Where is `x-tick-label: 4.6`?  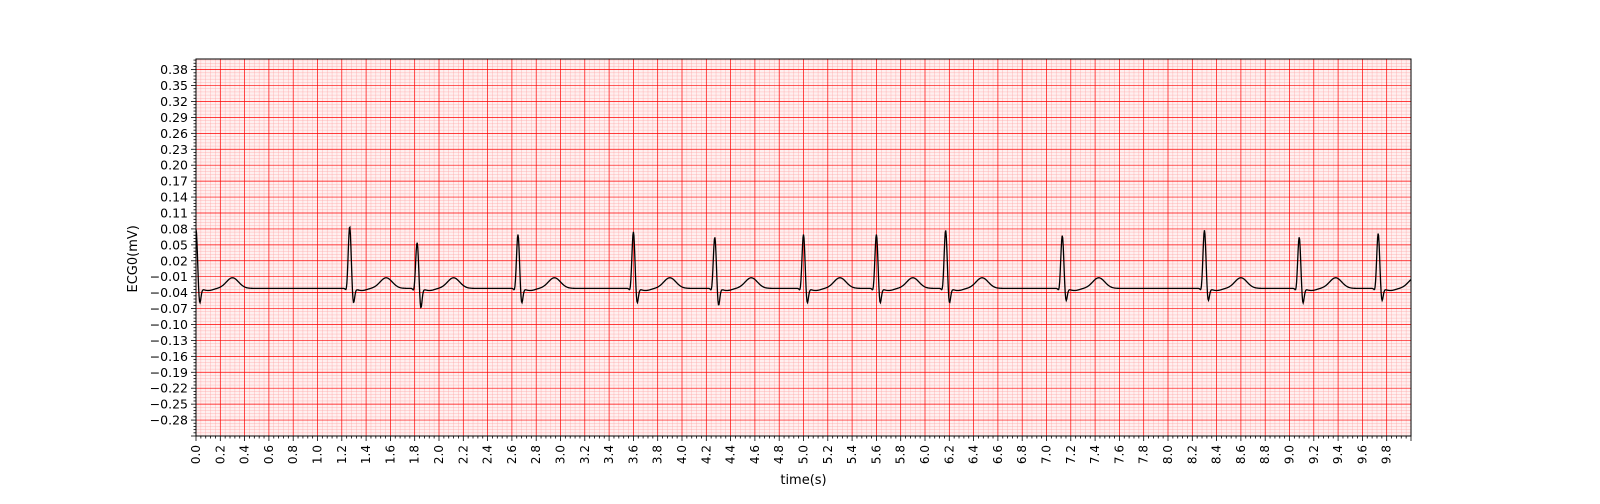 x-tick-label: 4.6 is located at coordinates (755, 454).